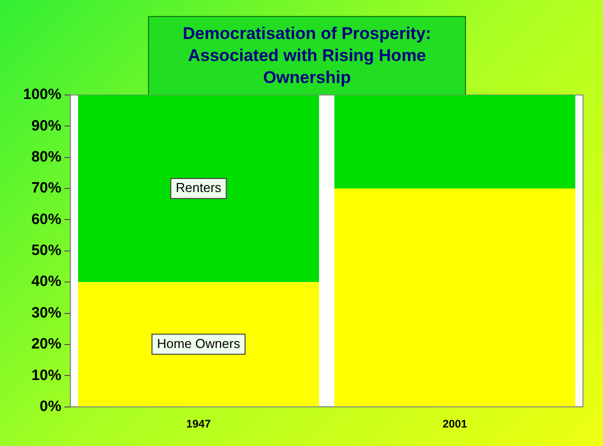  What do you see at coordinates (46, 281) in the screenshot?
I see `y-tick-label: 40%` at bounding box center [46, 281].